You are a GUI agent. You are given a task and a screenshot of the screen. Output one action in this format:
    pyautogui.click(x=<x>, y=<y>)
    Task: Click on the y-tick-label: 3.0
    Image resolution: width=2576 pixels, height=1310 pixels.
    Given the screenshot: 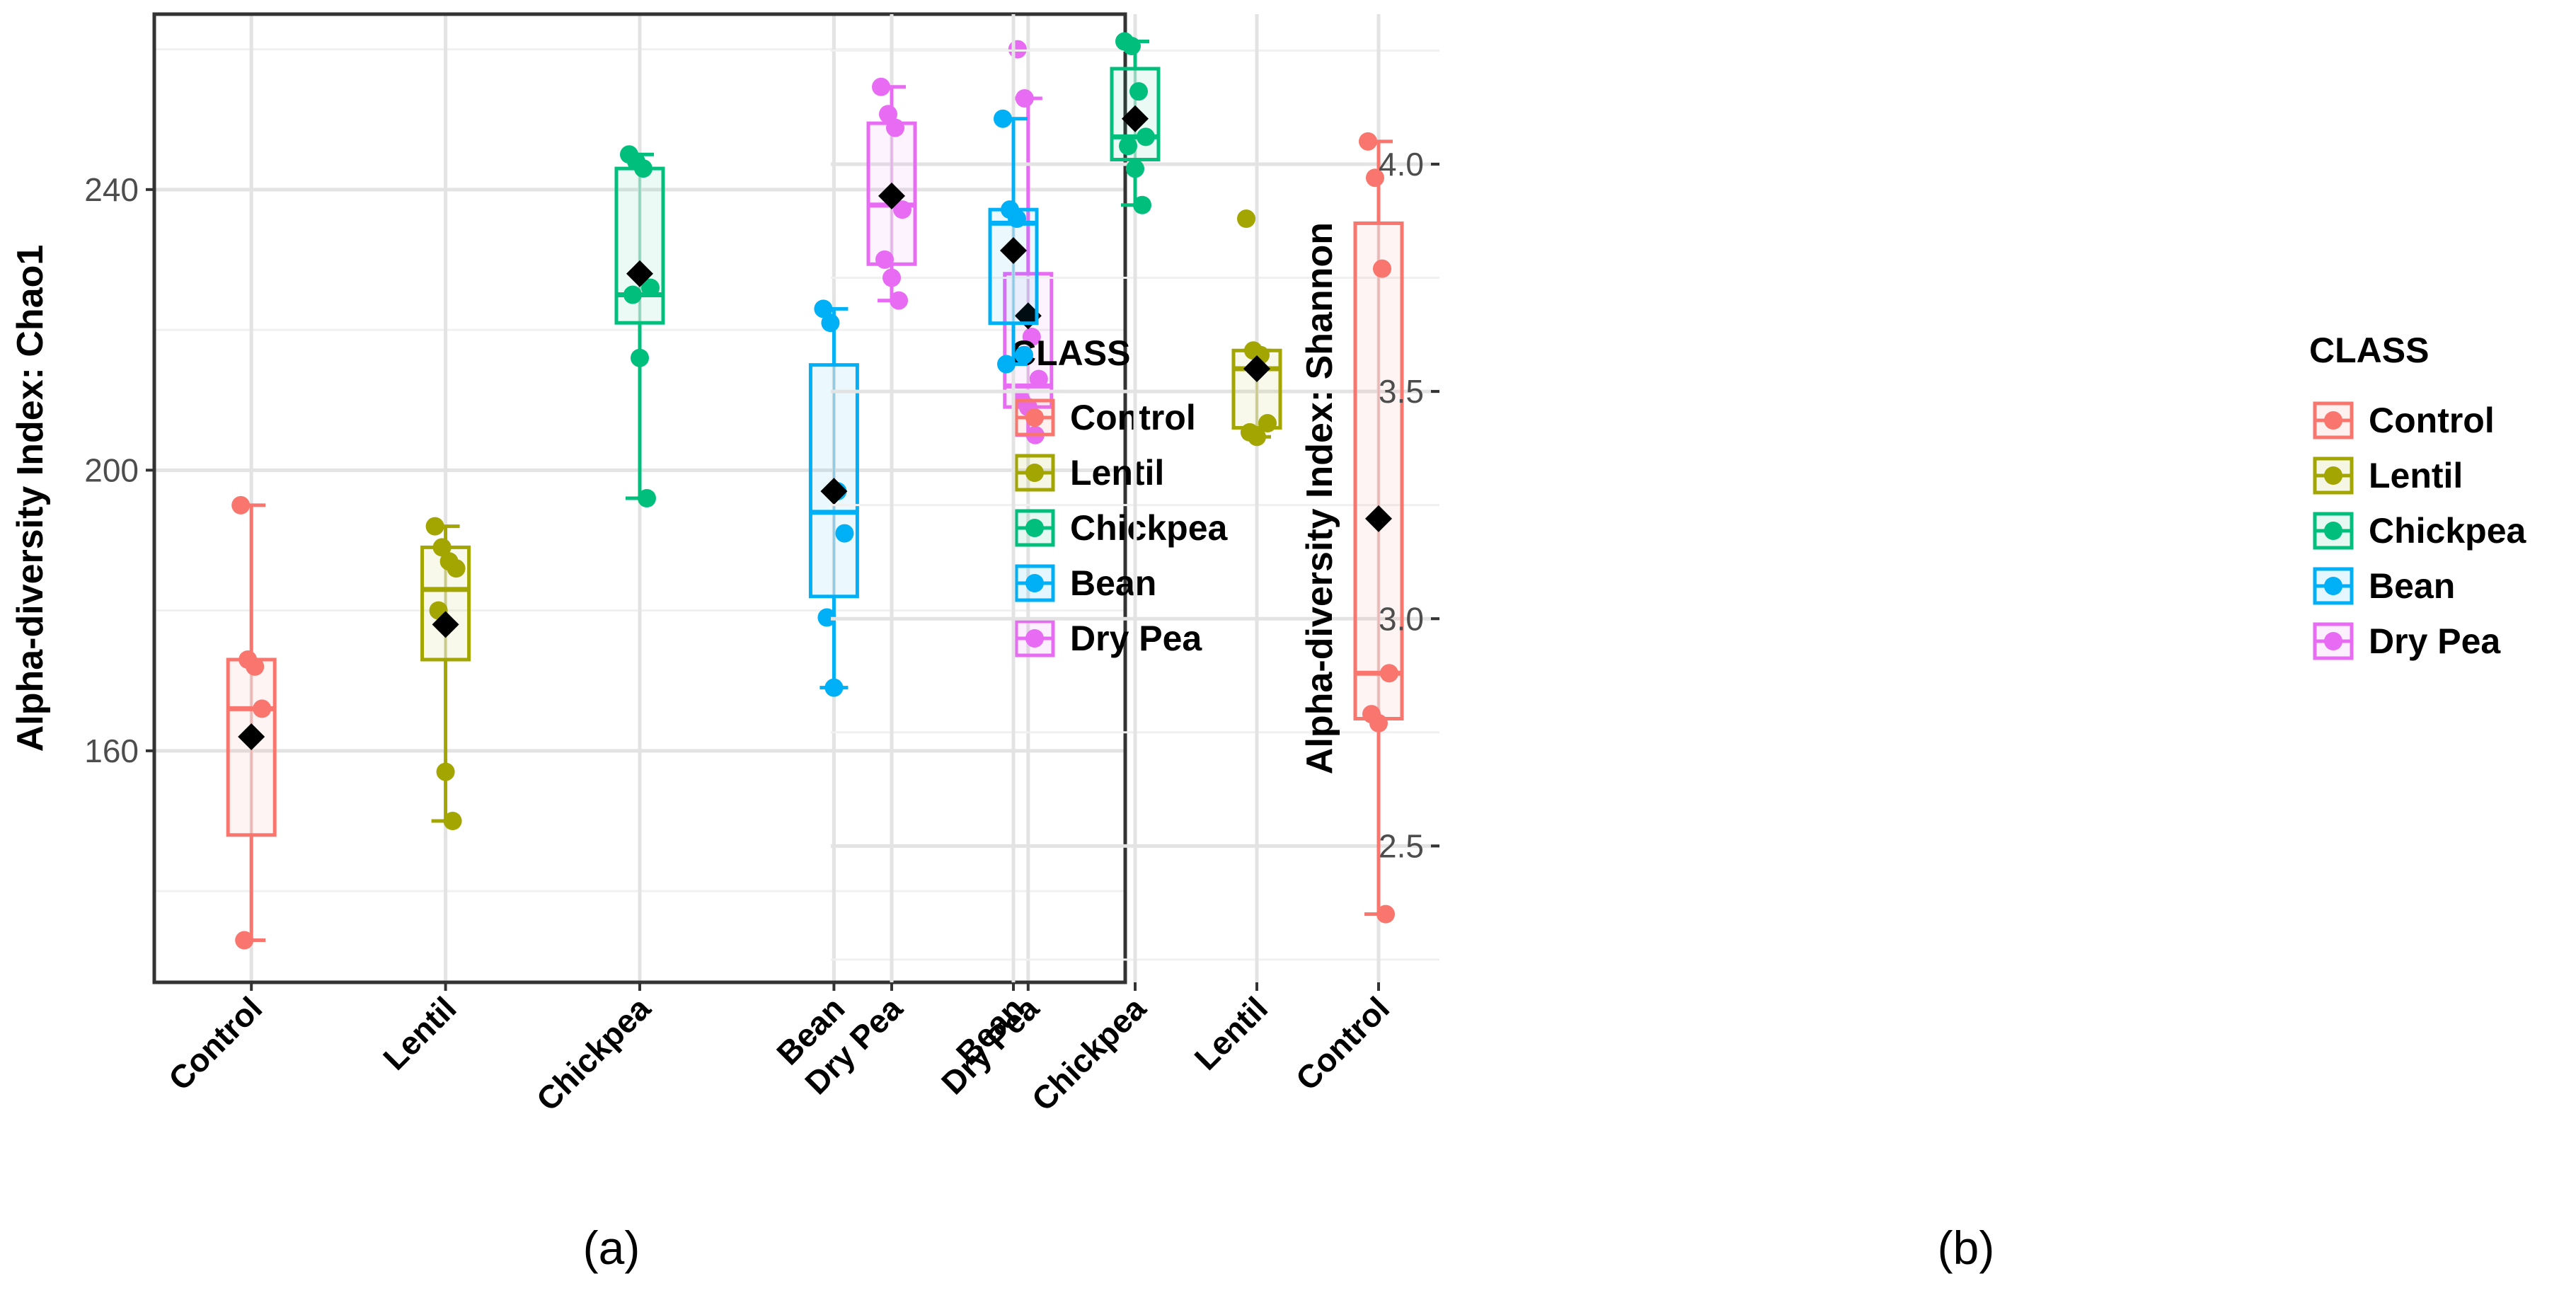 What is the action you would take?
    pyautogui.click(x=1401, y=618)
    